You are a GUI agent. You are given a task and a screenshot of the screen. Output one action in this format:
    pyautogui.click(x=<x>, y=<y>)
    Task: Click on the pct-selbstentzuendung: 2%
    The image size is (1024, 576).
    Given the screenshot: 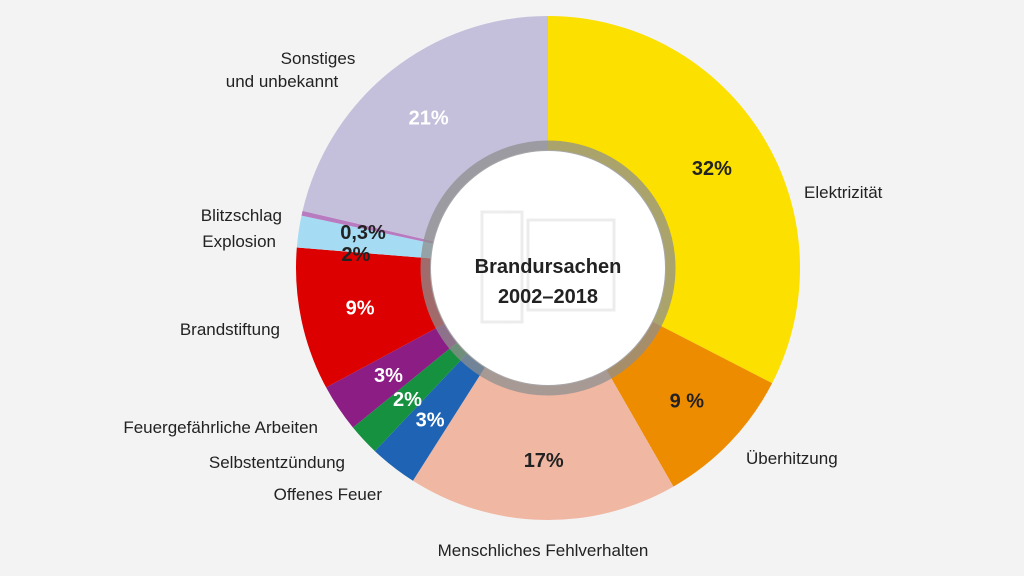 What is the action you would take?
    pyautogui.click(x=407, y=400)
    